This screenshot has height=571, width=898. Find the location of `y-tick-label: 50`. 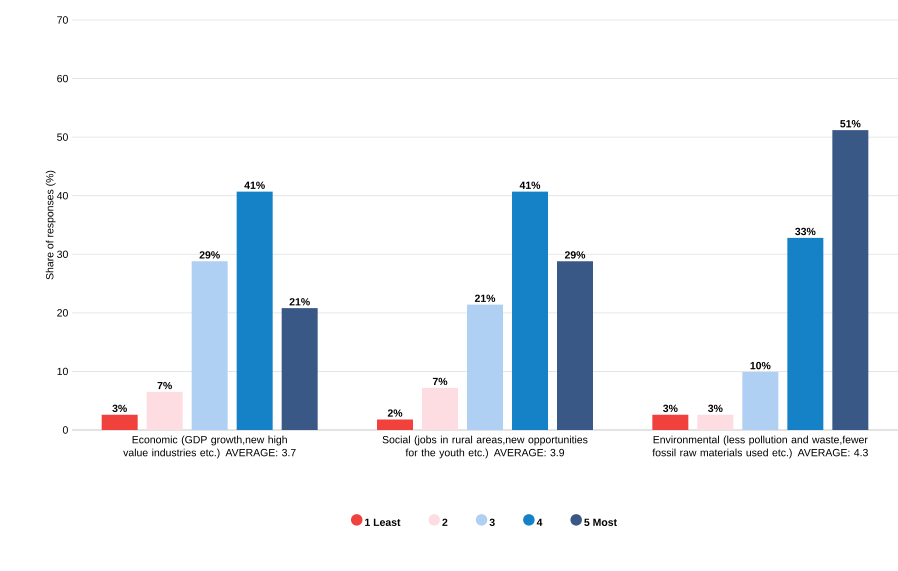

y-tick-label: 50 is located at coordinates (62, 137).